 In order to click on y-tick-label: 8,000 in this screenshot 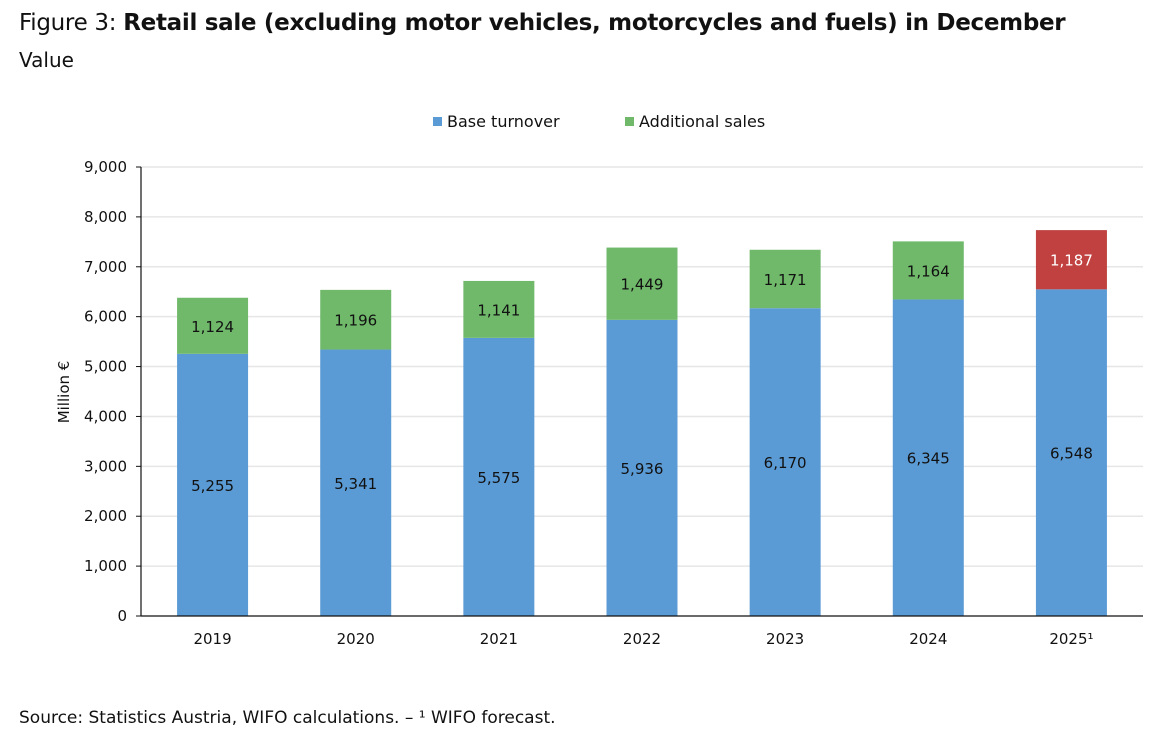, I will do `click(105, 217)`.